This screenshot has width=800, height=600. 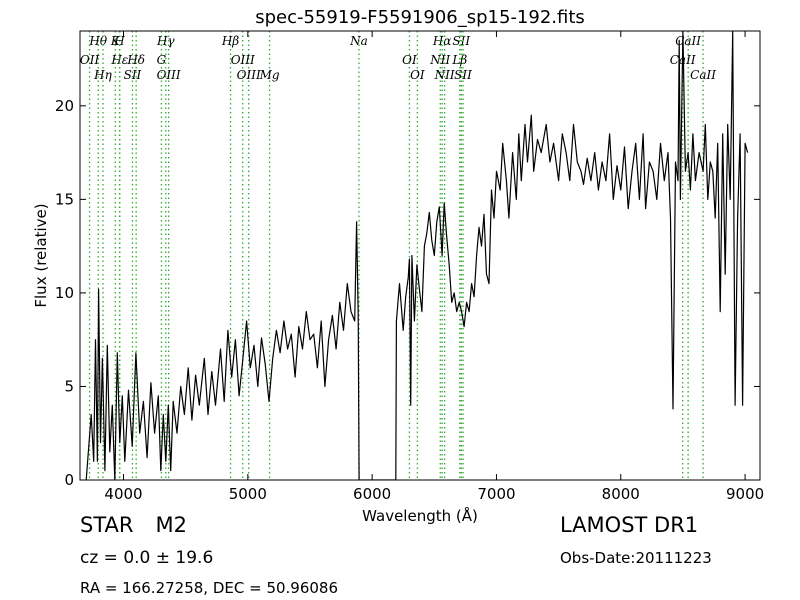 I want to click on x-tick-label: 5000, so click(x=248, y=494).